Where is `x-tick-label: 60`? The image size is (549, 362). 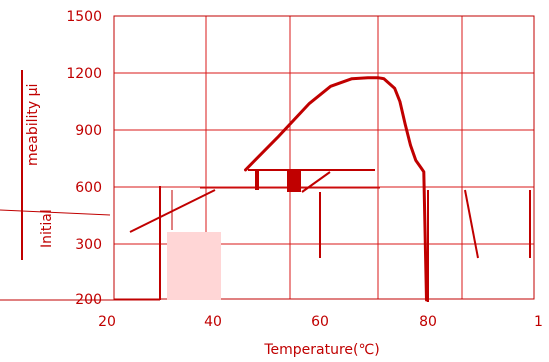
x-tick-label: 60 is located at coordinates (320, 322).